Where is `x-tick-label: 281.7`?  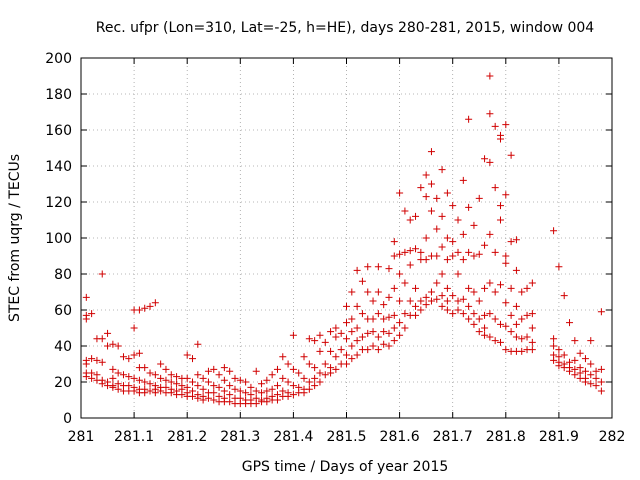
x-tick-label: 281.7 is located at coordinates (453, 437).